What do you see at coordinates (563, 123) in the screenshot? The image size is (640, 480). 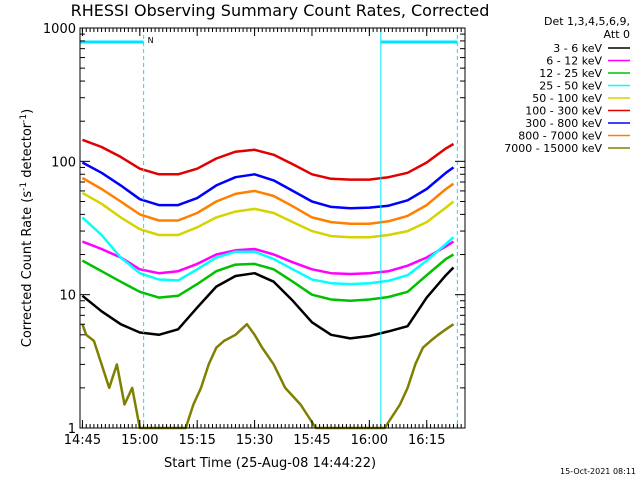 I see `legend-label-300-800-kev: 300 - 800 keV` at bounding box center [563, 123].